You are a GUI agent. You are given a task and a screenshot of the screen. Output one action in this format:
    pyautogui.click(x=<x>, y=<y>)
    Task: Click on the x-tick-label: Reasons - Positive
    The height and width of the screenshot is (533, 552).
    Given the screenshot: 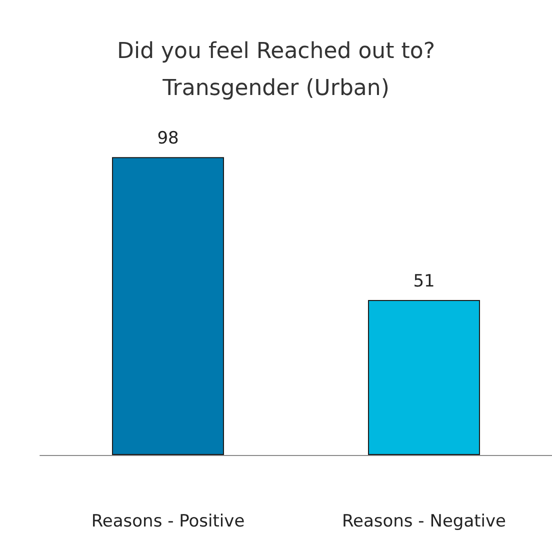 What is the action you would take?
    pyautogui.click(x=168, y=522)
    